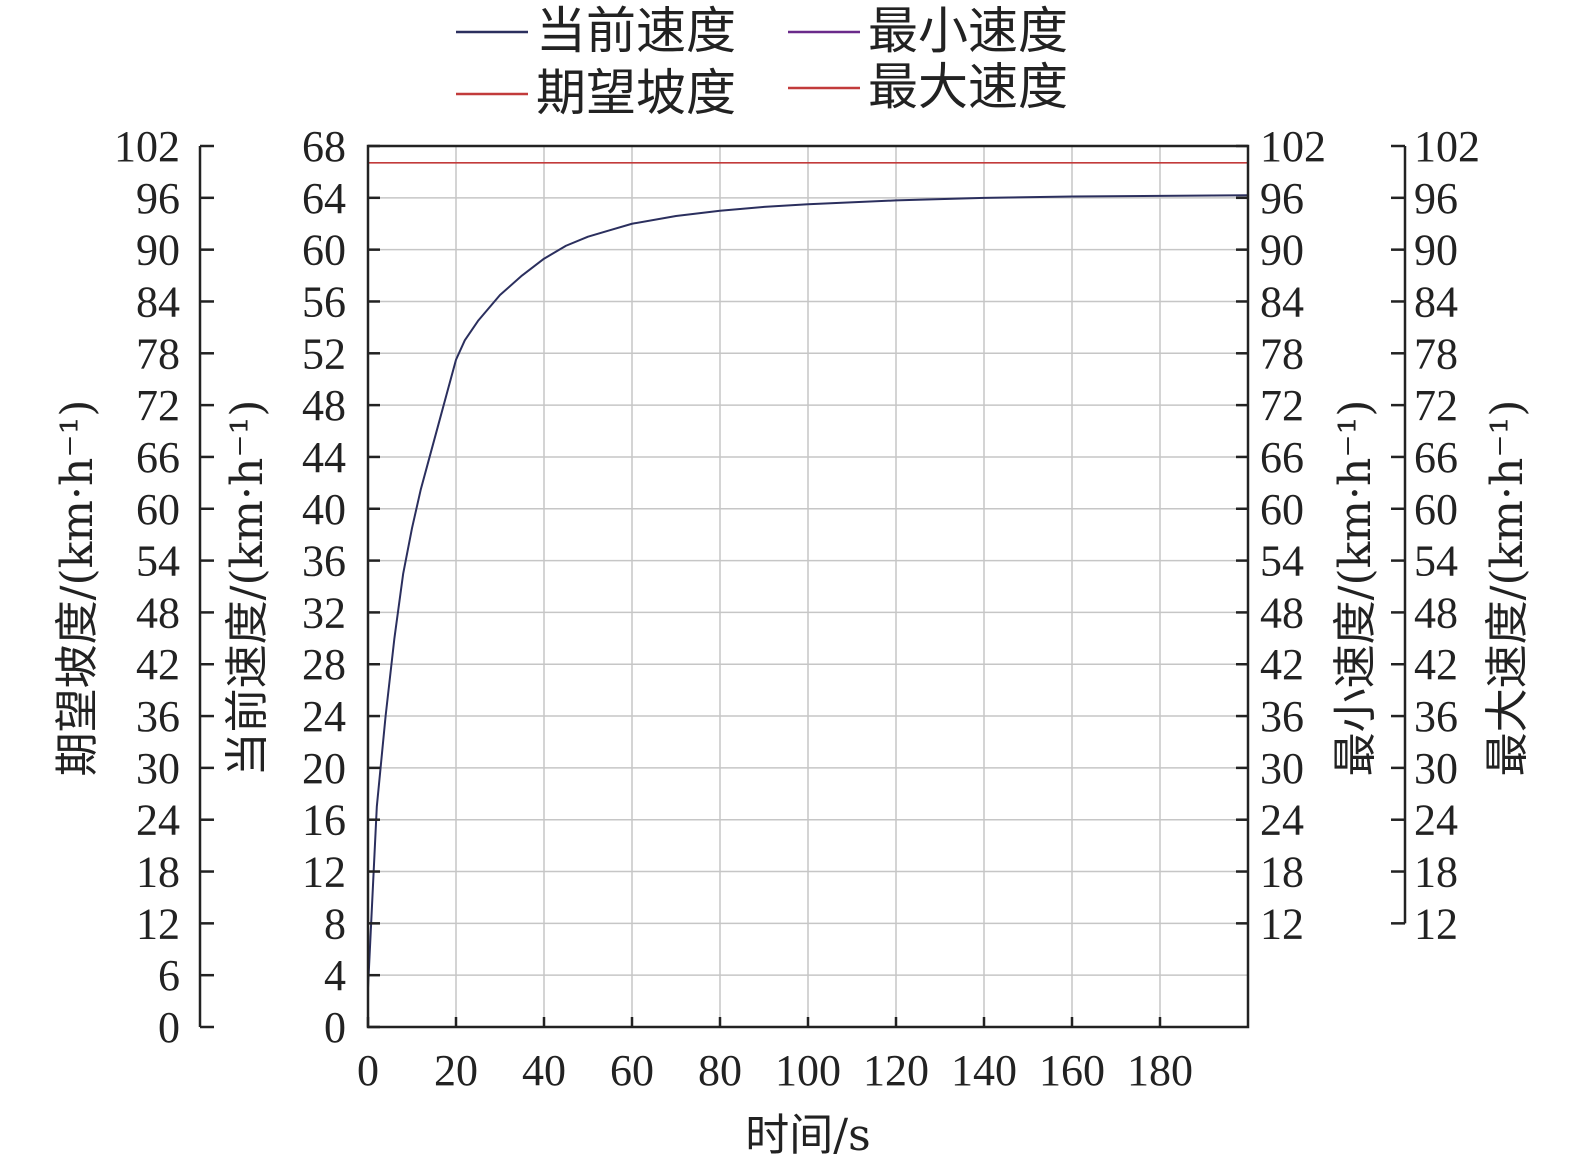  Describe the element at coordinates (1282, 872) in the screenshot. I see `y-tick-label-min: 18` at that location.